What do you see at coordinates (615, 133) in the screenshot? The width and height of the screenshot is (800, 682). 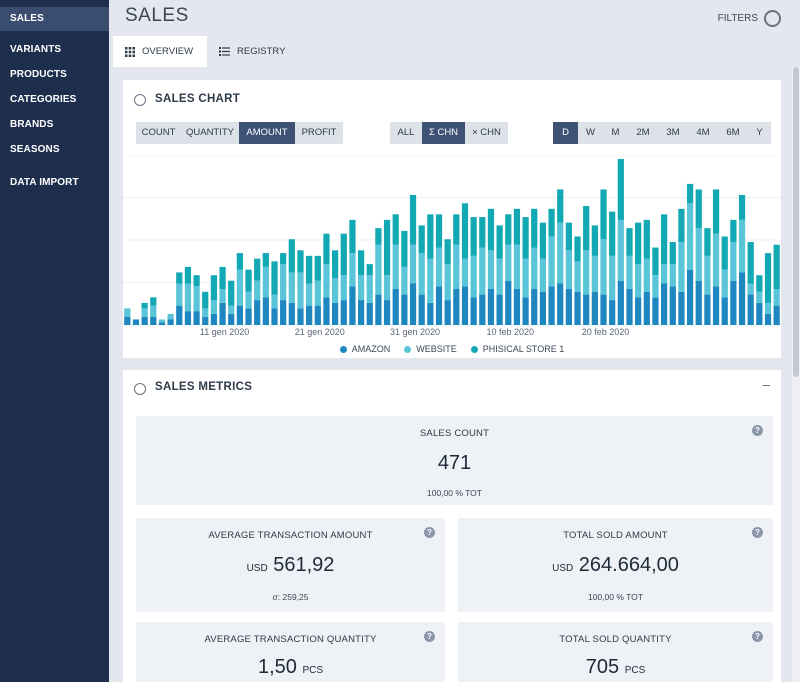 I see `period-m-button: M` at bounding box center [615, 133].